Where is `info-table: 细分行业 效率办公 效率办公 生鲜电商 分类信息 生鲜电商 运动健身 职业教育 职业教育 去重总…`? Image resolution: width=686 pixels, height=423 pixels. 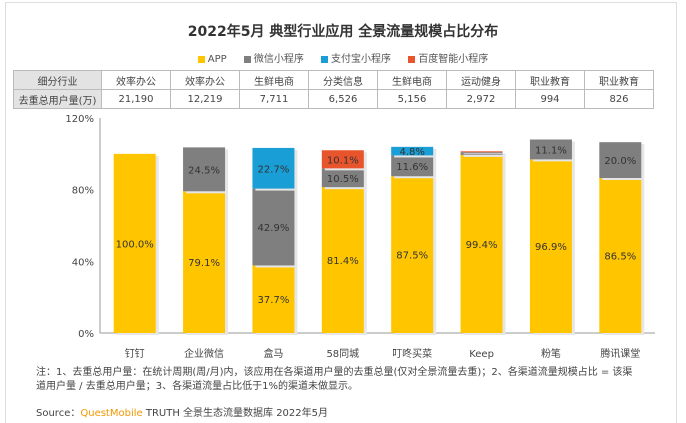 info-table: 细分行业 效率办公 效率办公 生鲜电商 分类信息 生鲜电商 运动健身 职业教育 职业教育 去重总… is located at coordinates (333, 89).